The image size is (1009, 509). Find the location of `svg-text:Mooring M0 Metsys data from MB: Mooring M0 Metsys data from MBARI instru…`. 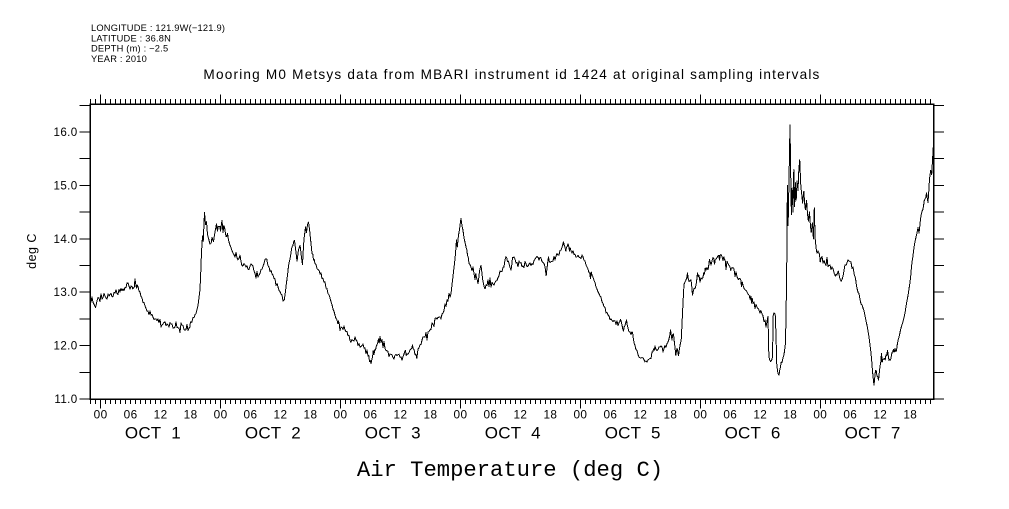

svg-text:Mooring M0 Metsys data from MB: Mooring M0 Metsys data from MBARI instru… is located at coordinates (511, 74).